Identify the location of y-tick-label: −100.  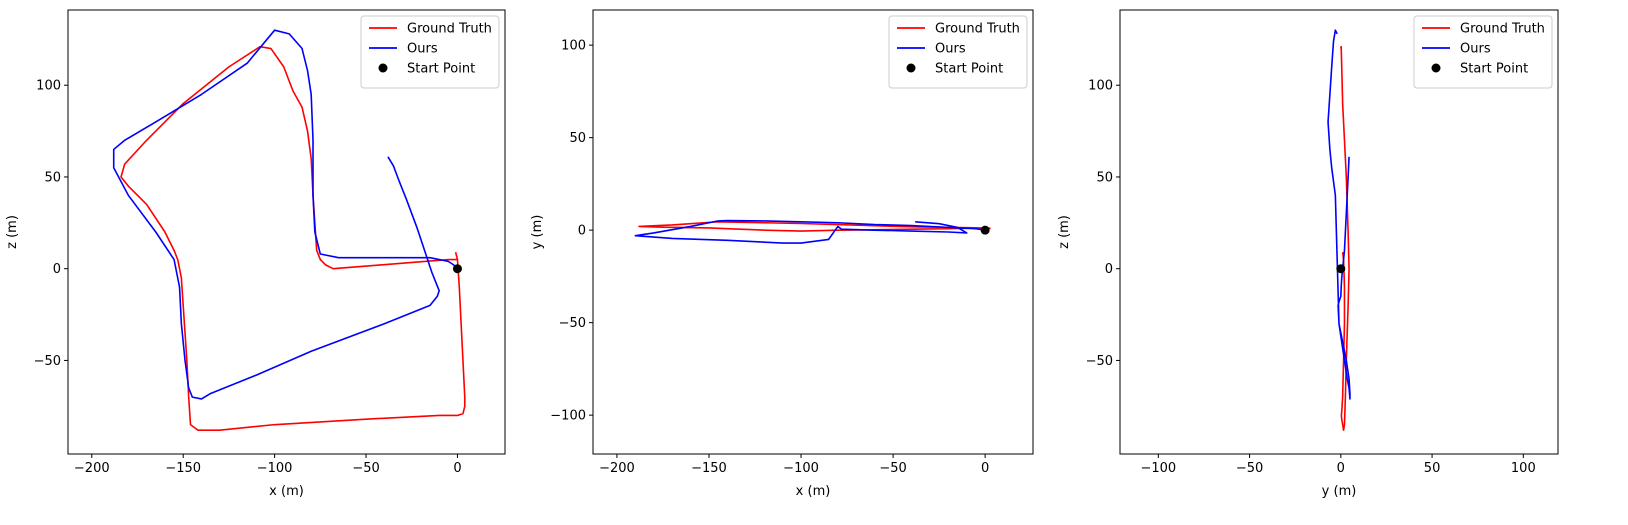
(568, 416).